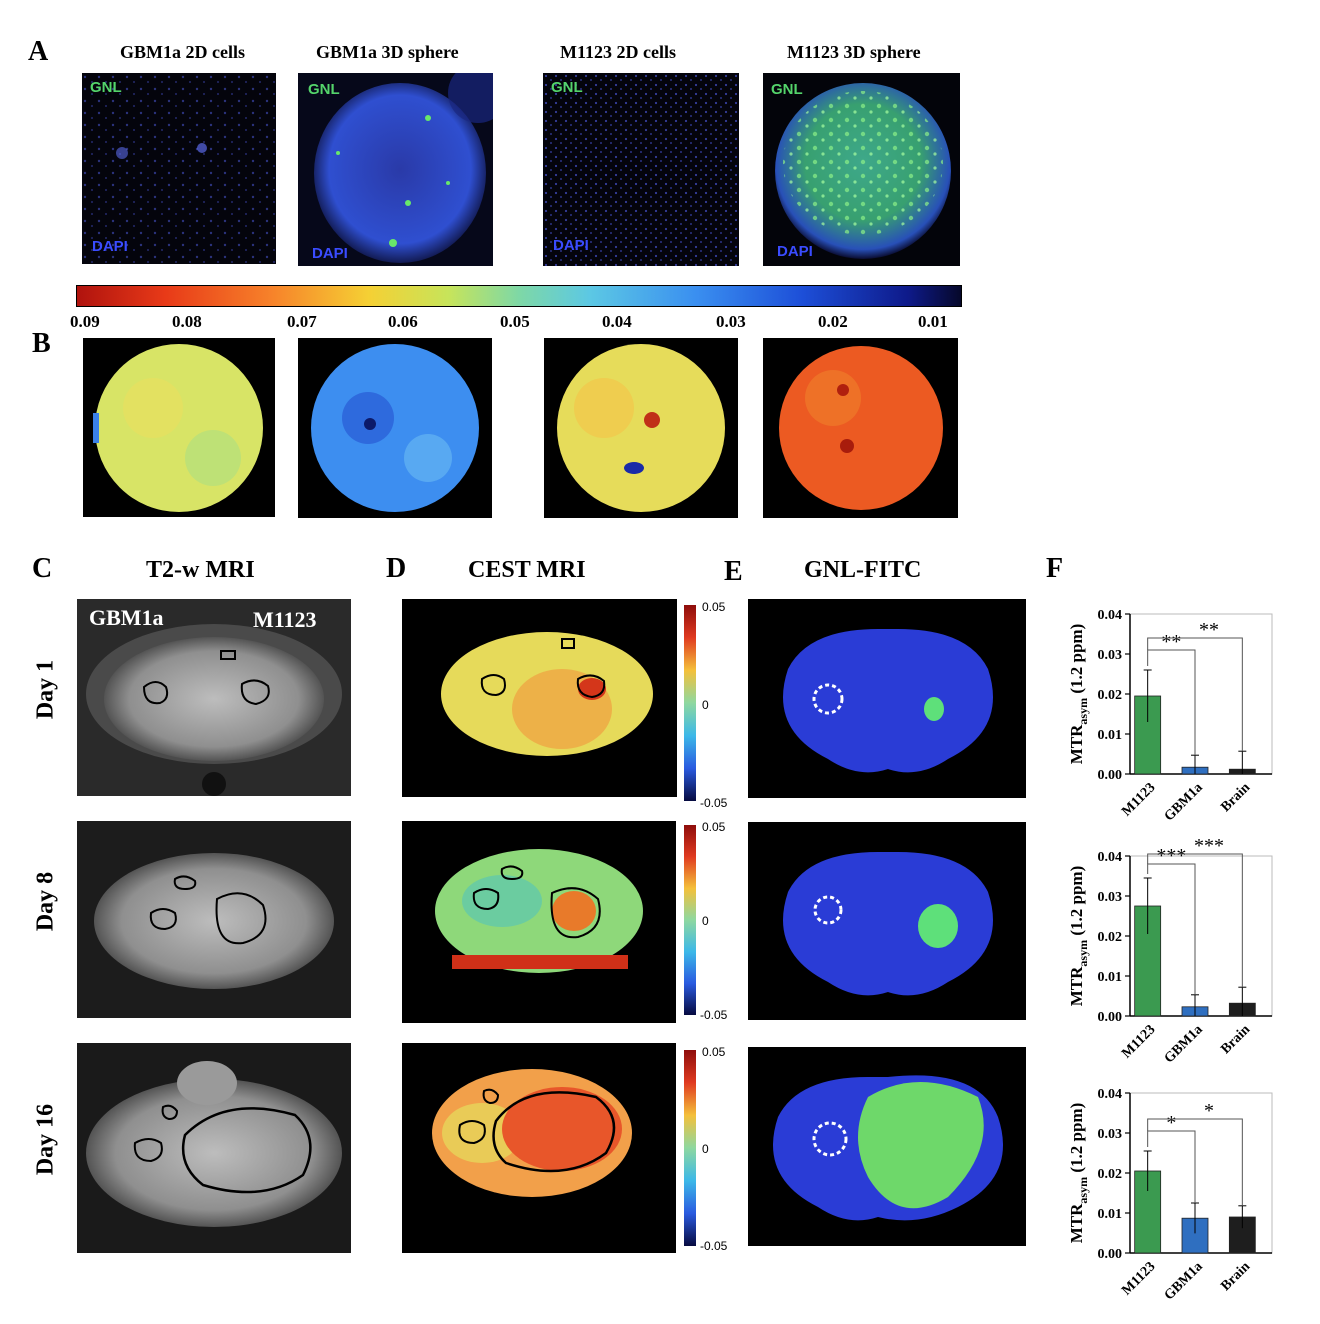 The height and width of the screenshot is (1324, 1320). What do you see at coordinates (1209, 1111) in the screenshot?
I see `significance-marker: *` at bounding box center [1209, 1111].